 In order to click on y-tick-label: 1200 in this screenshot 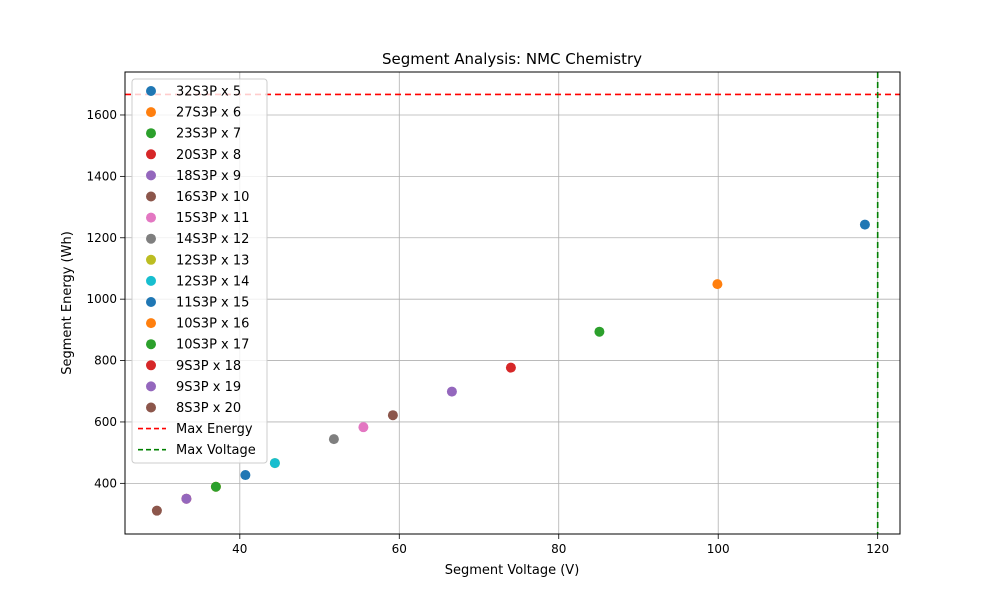, I will do `click(101, 238)`.